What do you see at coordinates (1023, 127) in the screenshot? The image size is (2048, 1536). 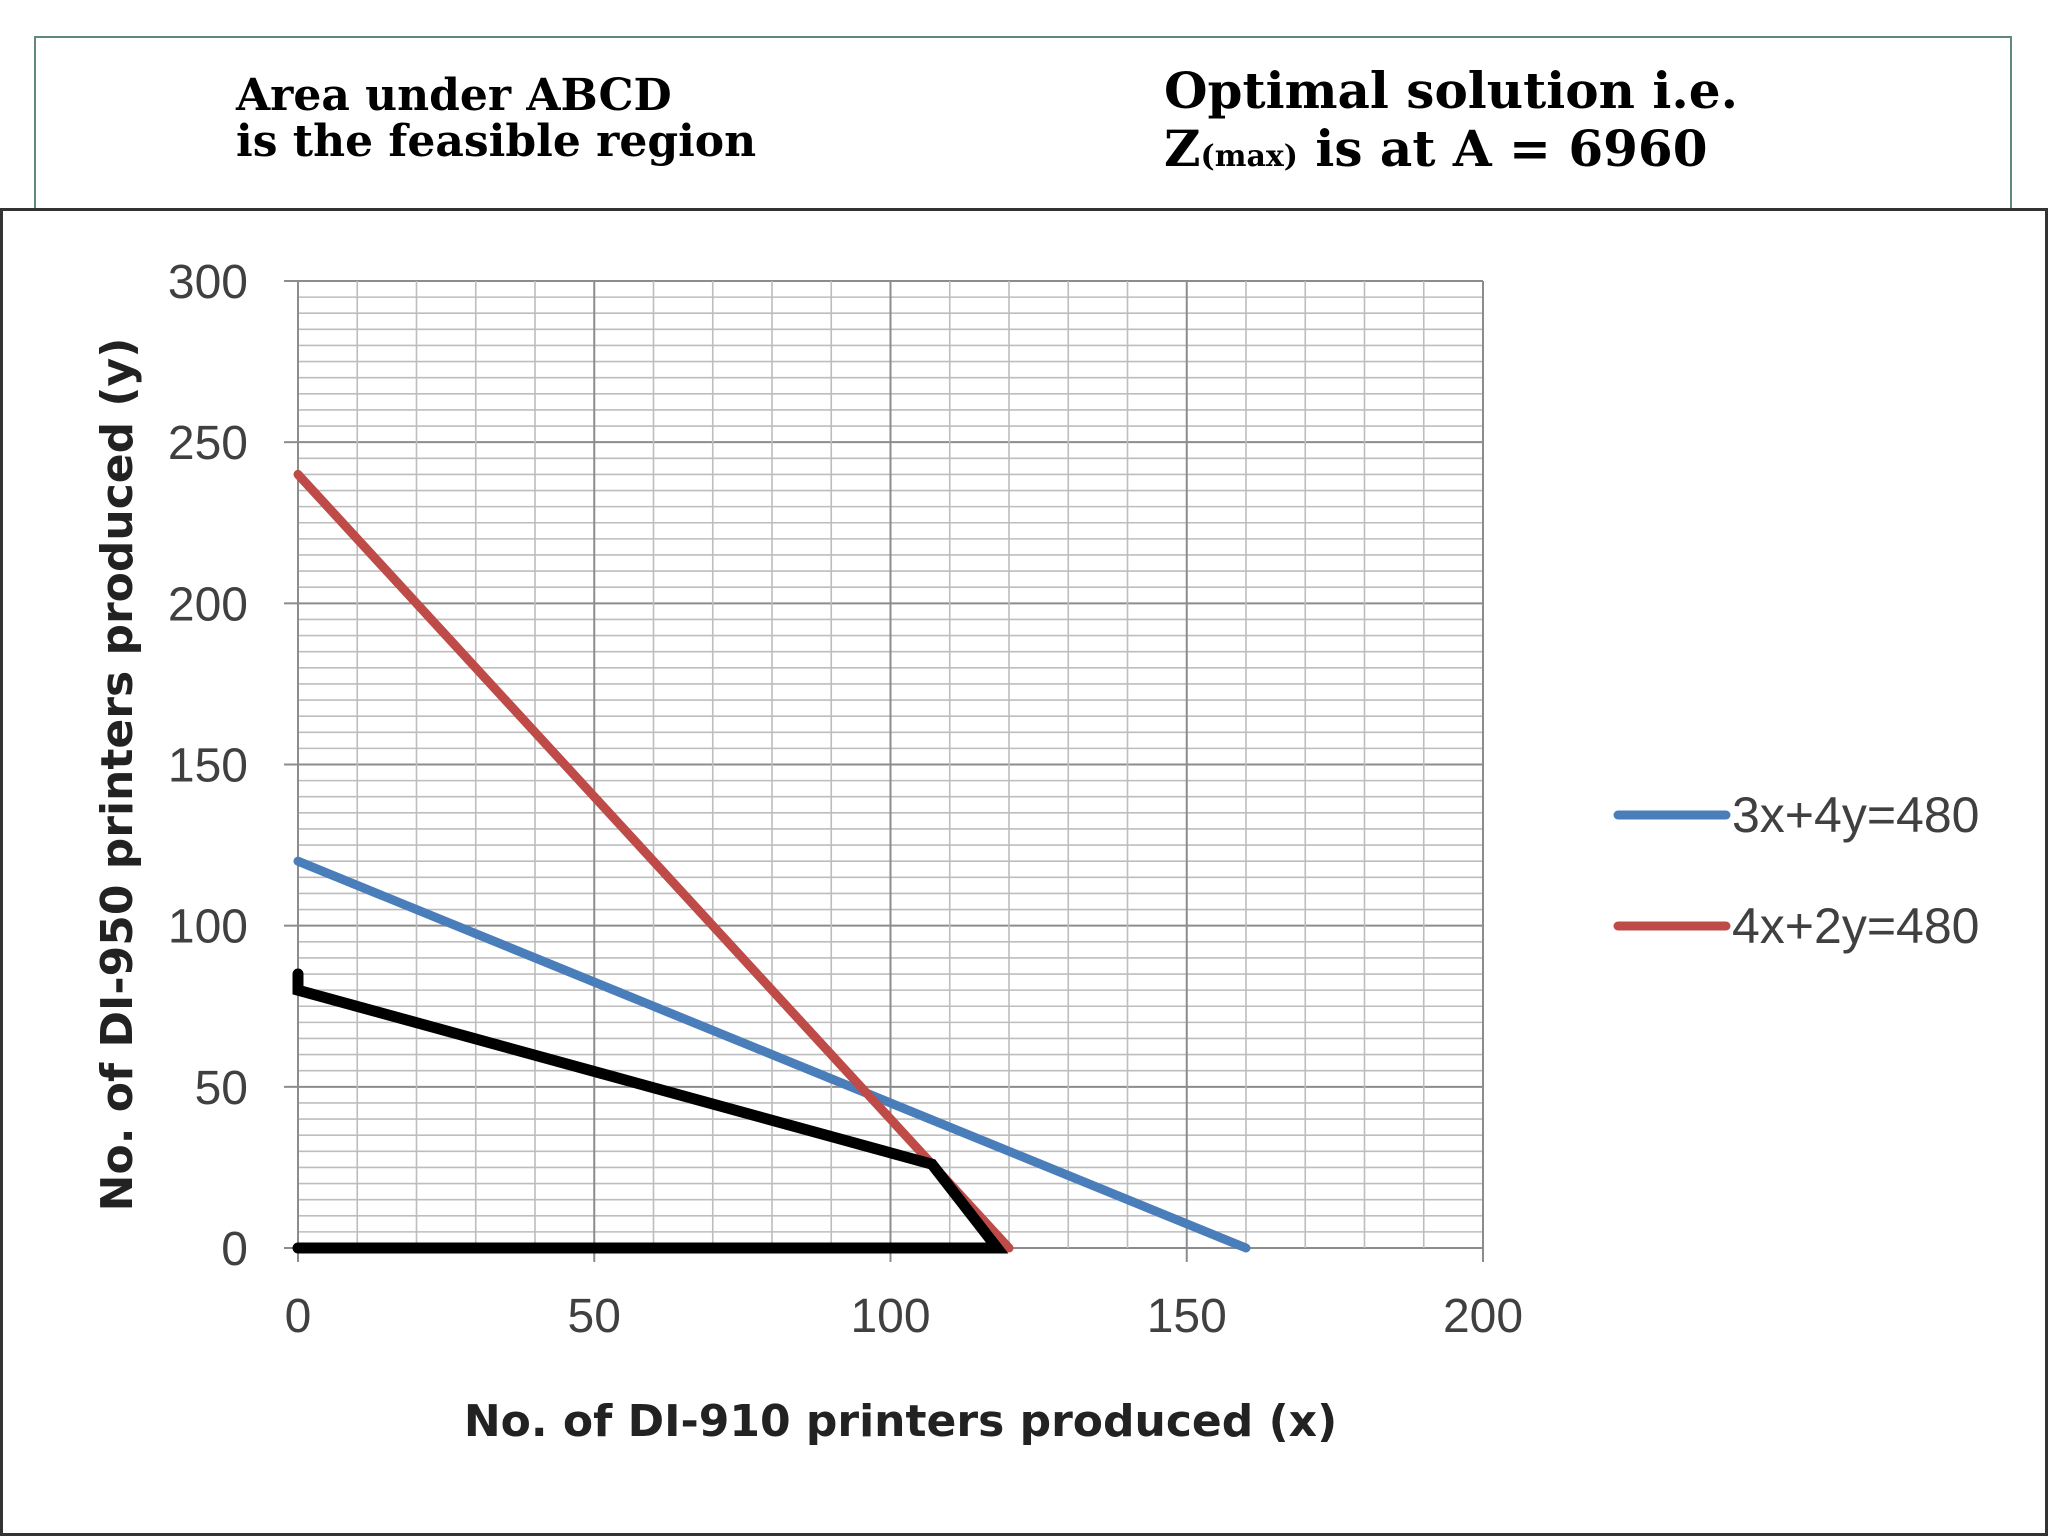 I see `header-box` at bounding box center [1023, 127].